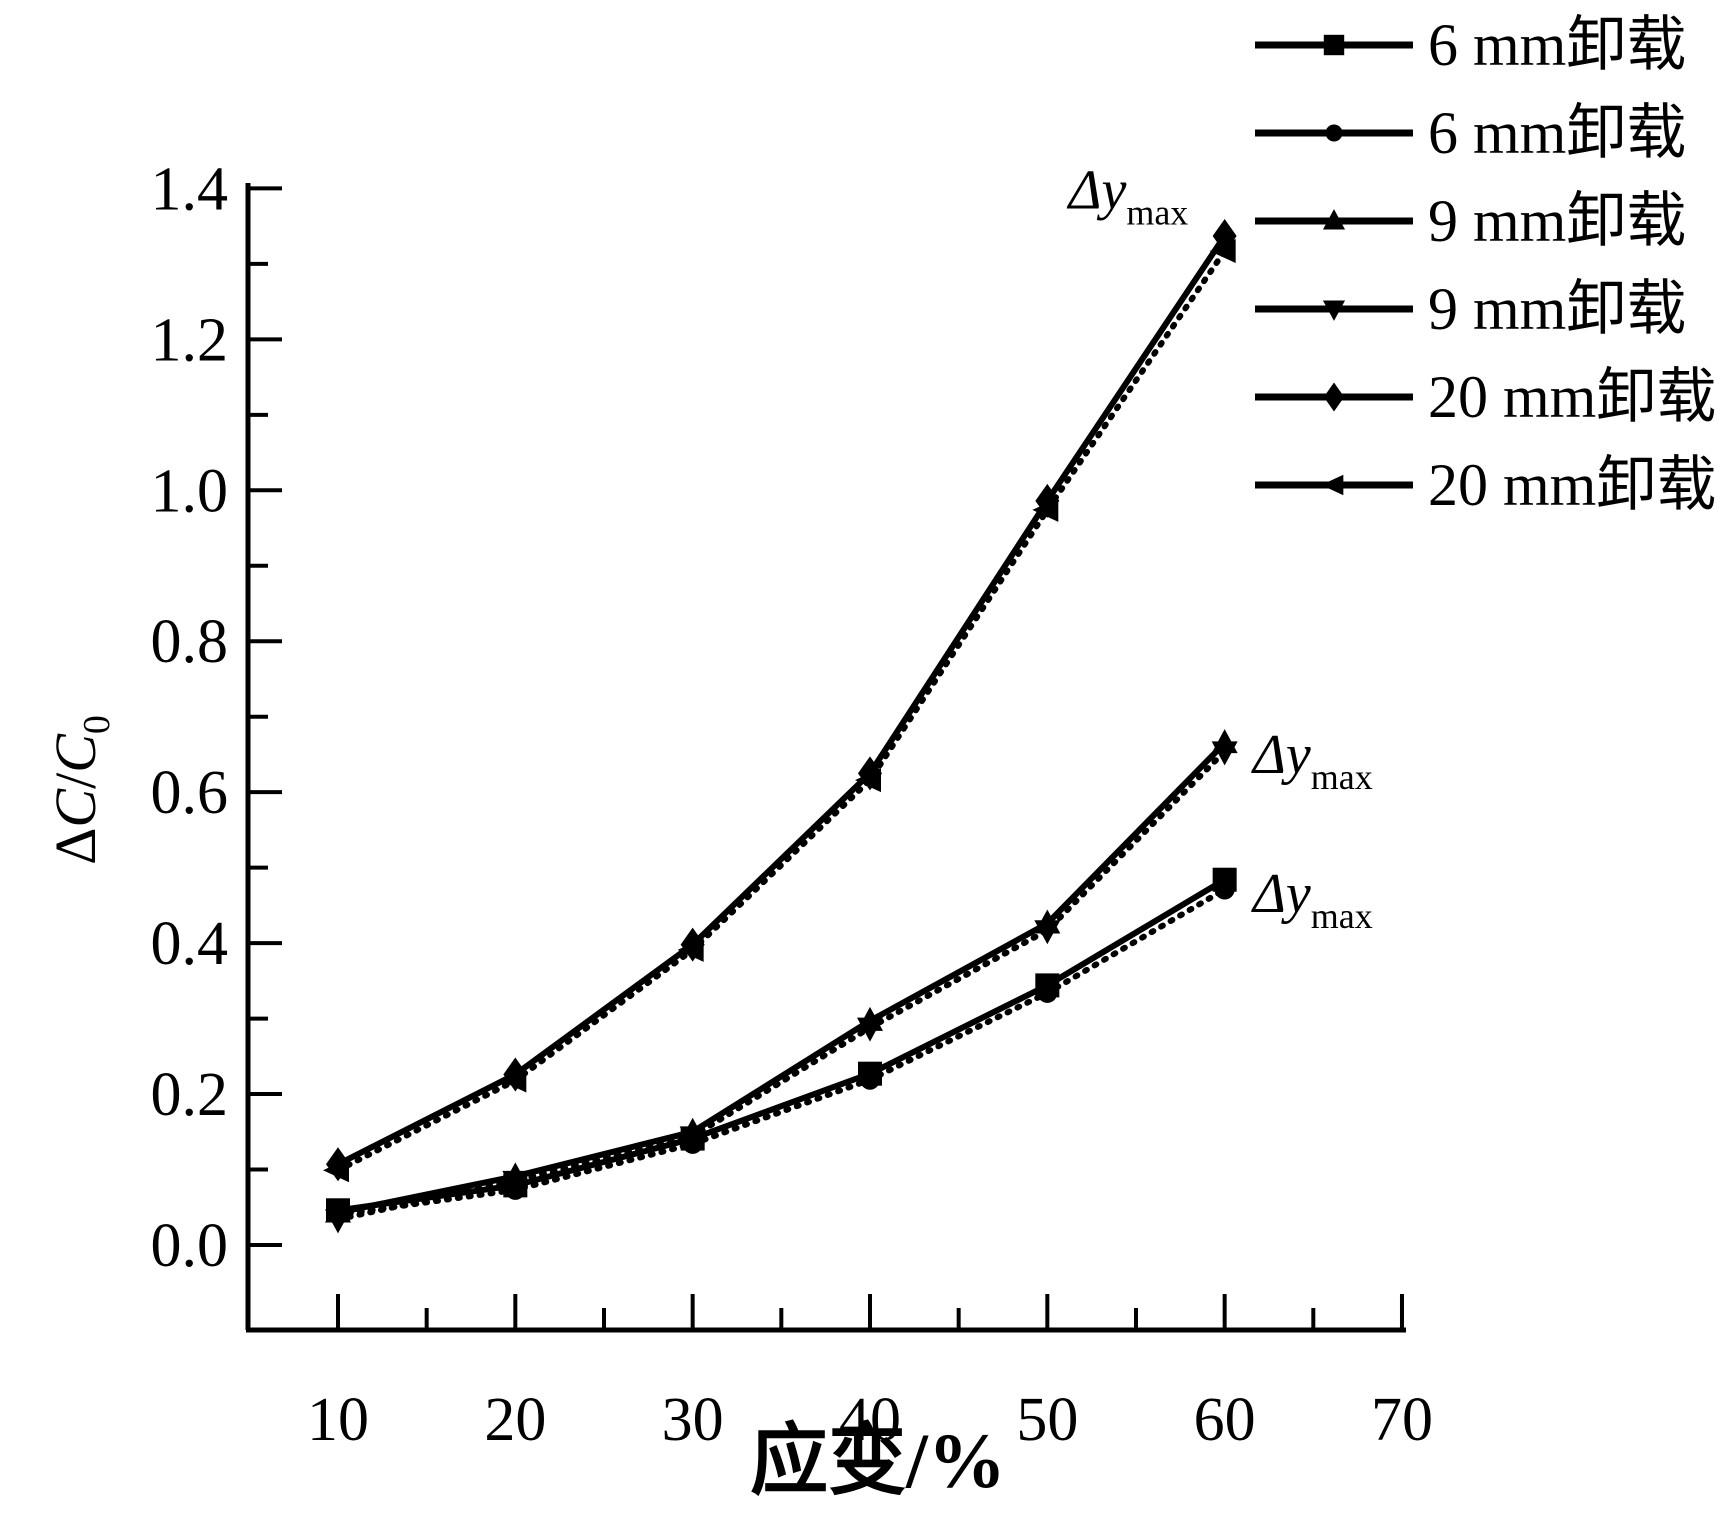  Describe the element at coordinates (515, 1420) in the screenshot. I see `x-tick-label: 20` at that location.